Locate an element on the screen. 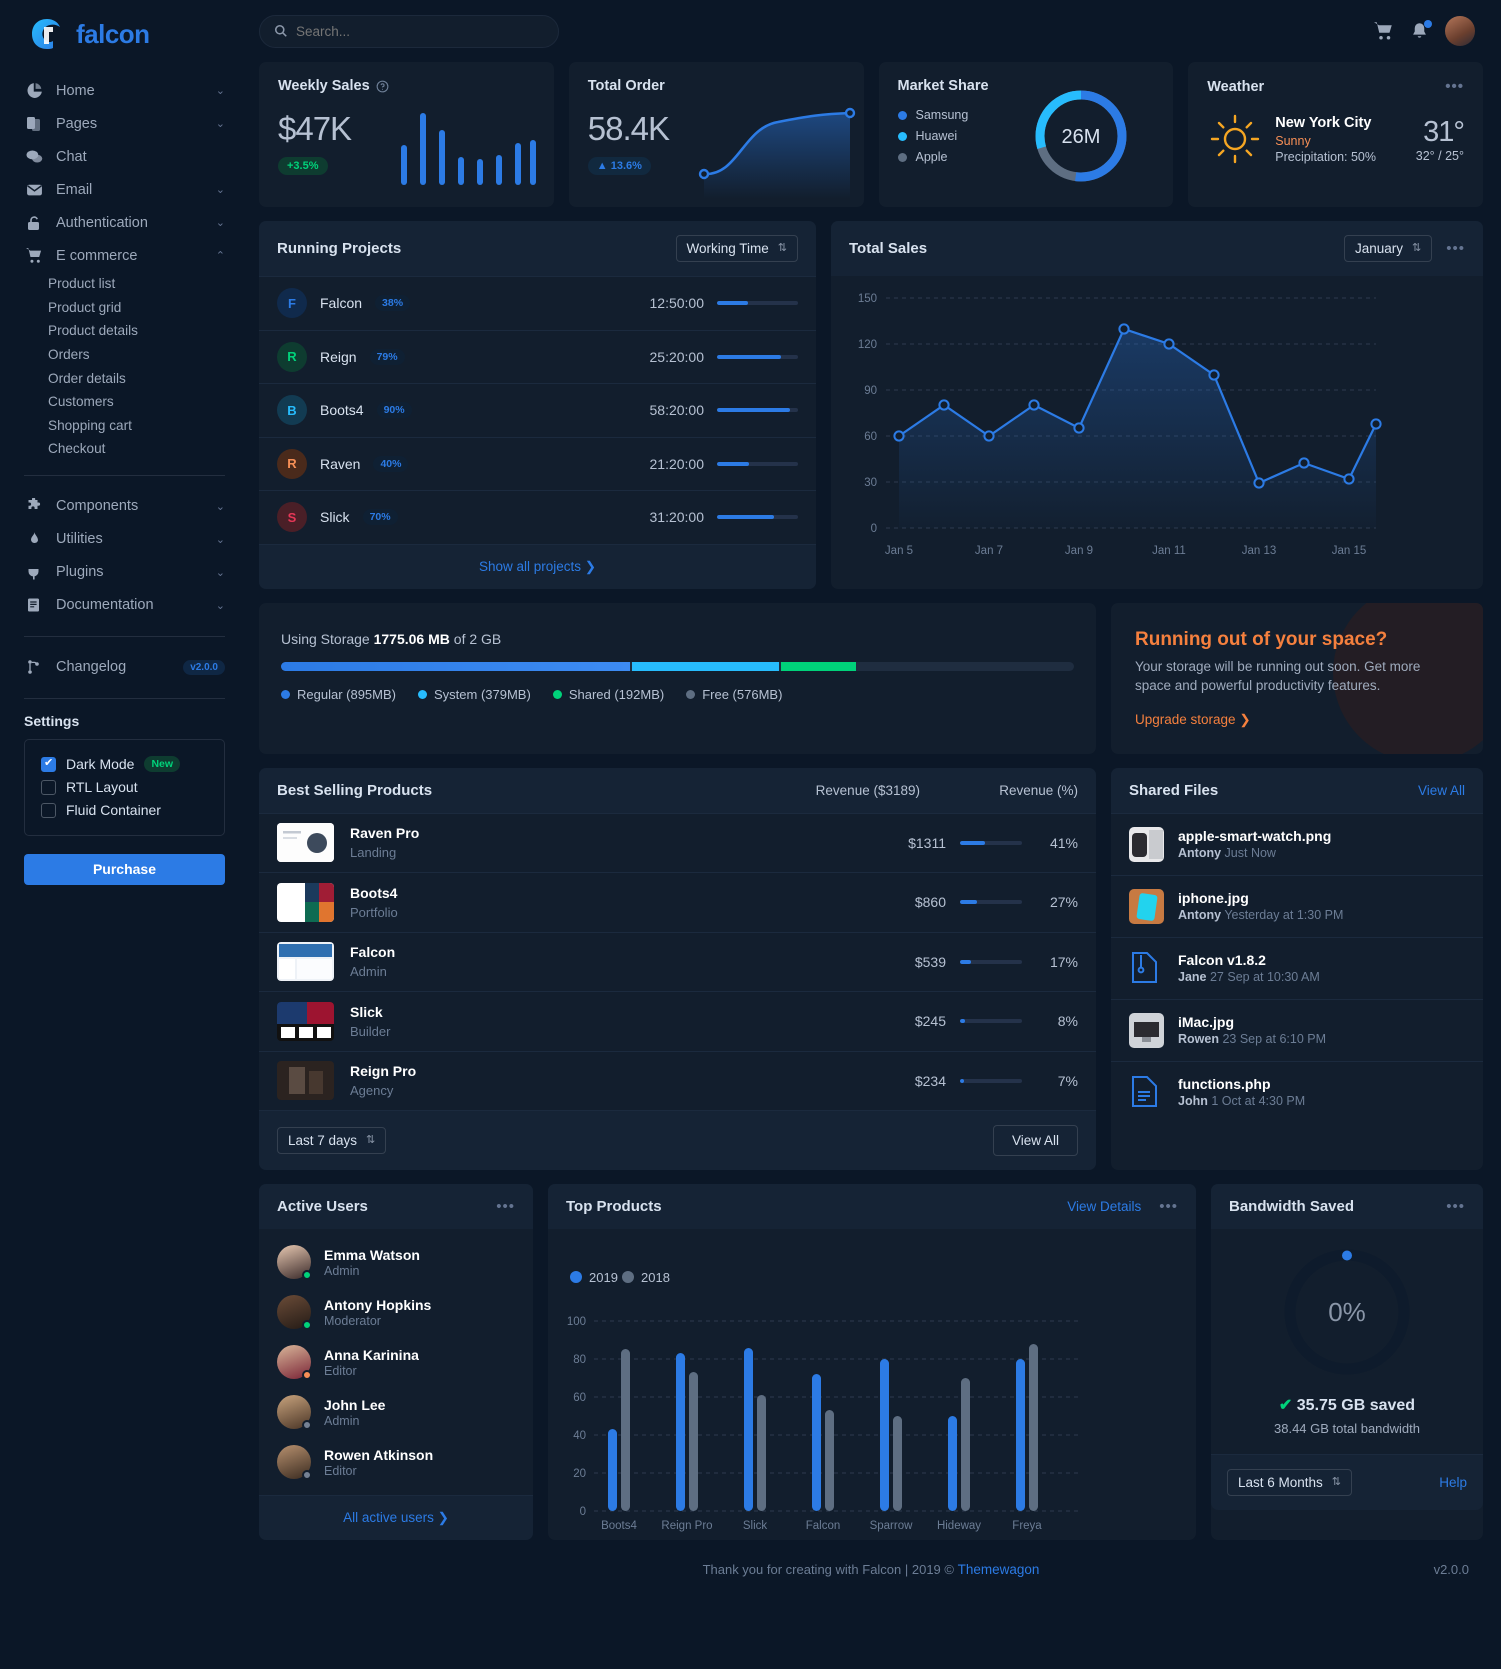  setting-fluid-container: Fluid Container is located at coordinates (124, 810).